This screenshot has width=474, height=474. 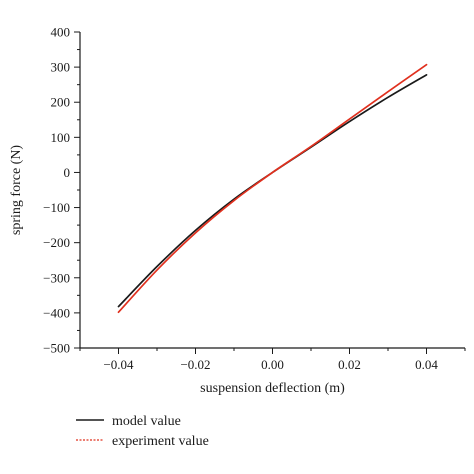 I want to click on x-tick-label: 0.04, so click(x=426, y=364).